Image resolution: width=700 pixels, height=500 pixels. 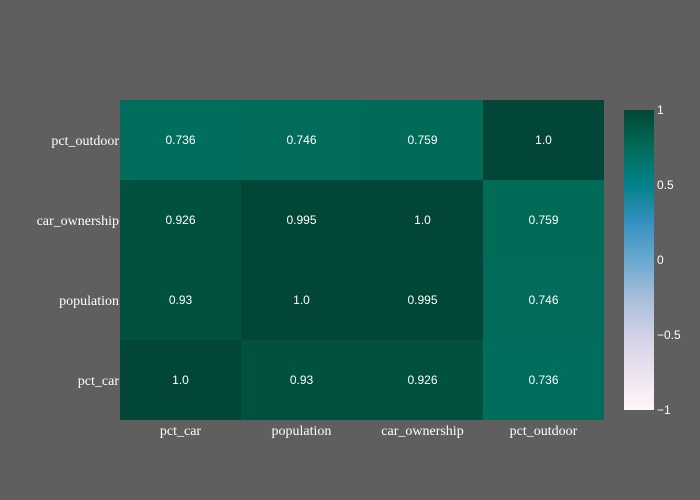 I want to click on colorbar-tick-label: 1, so click(x=660, y=110).